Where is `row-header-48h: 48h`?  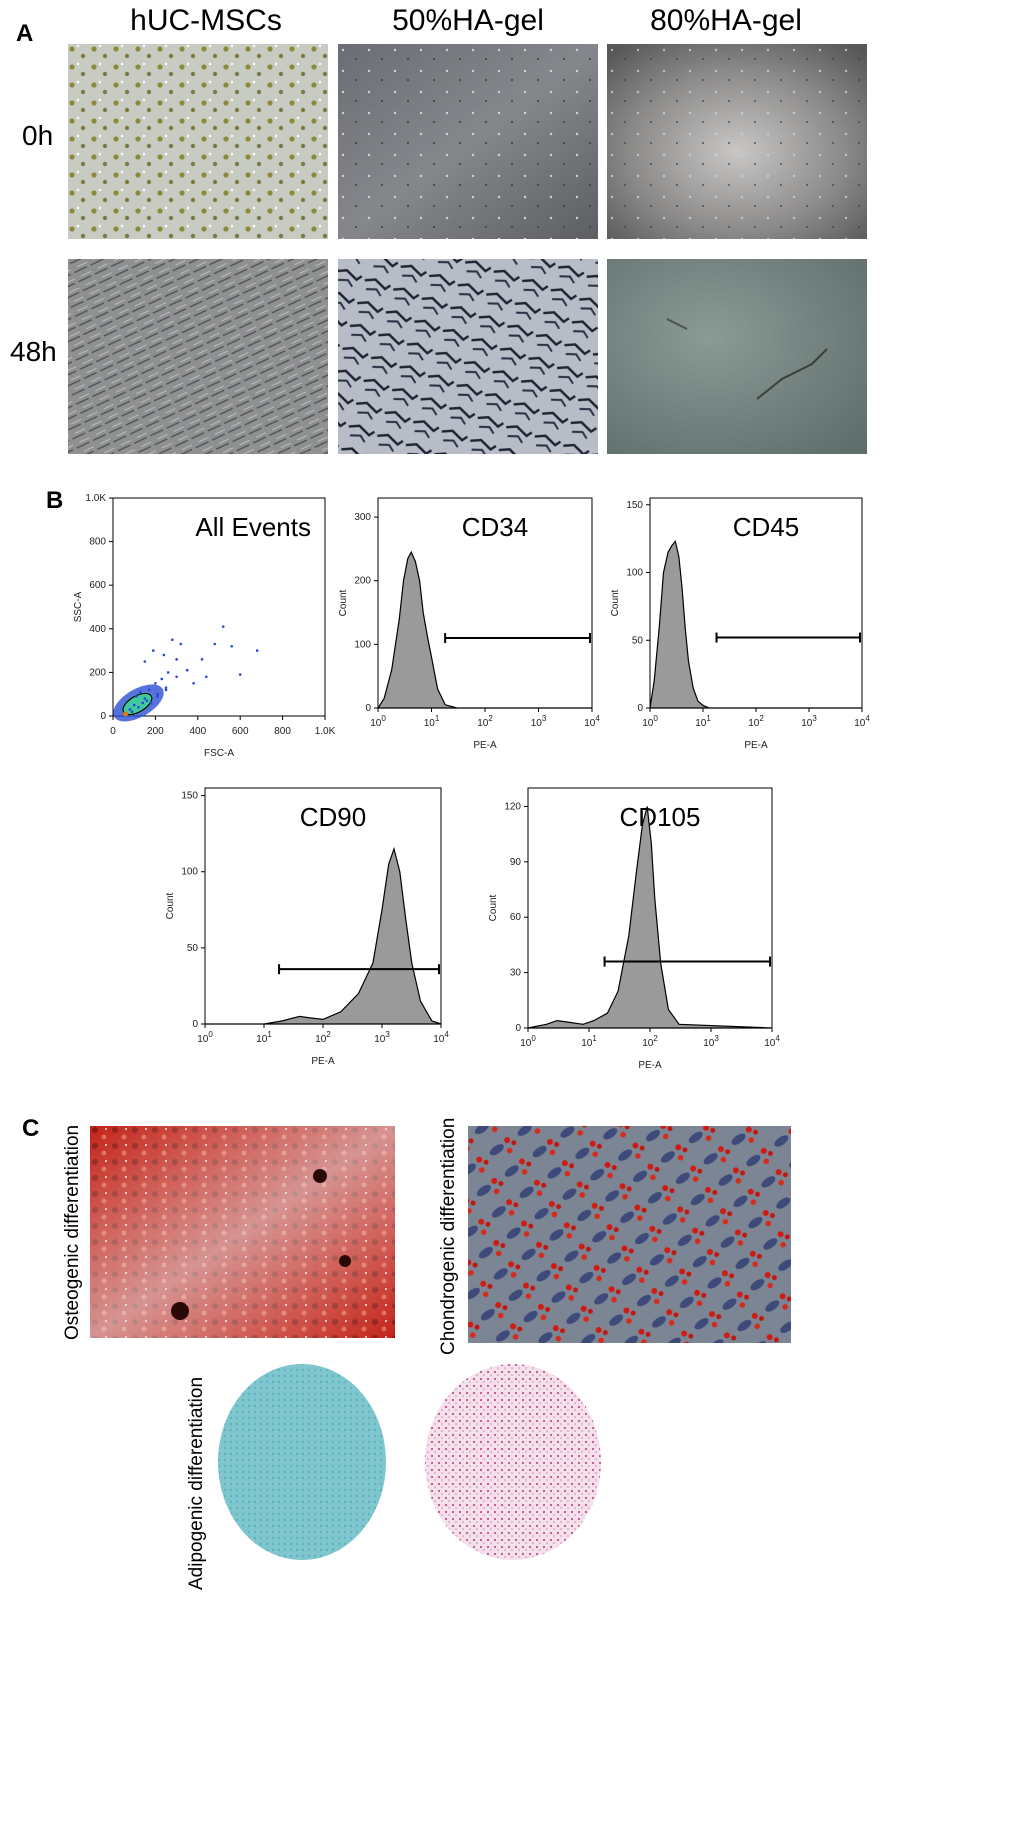
row-header-48h: 48h is located at coordinates (33, 351).